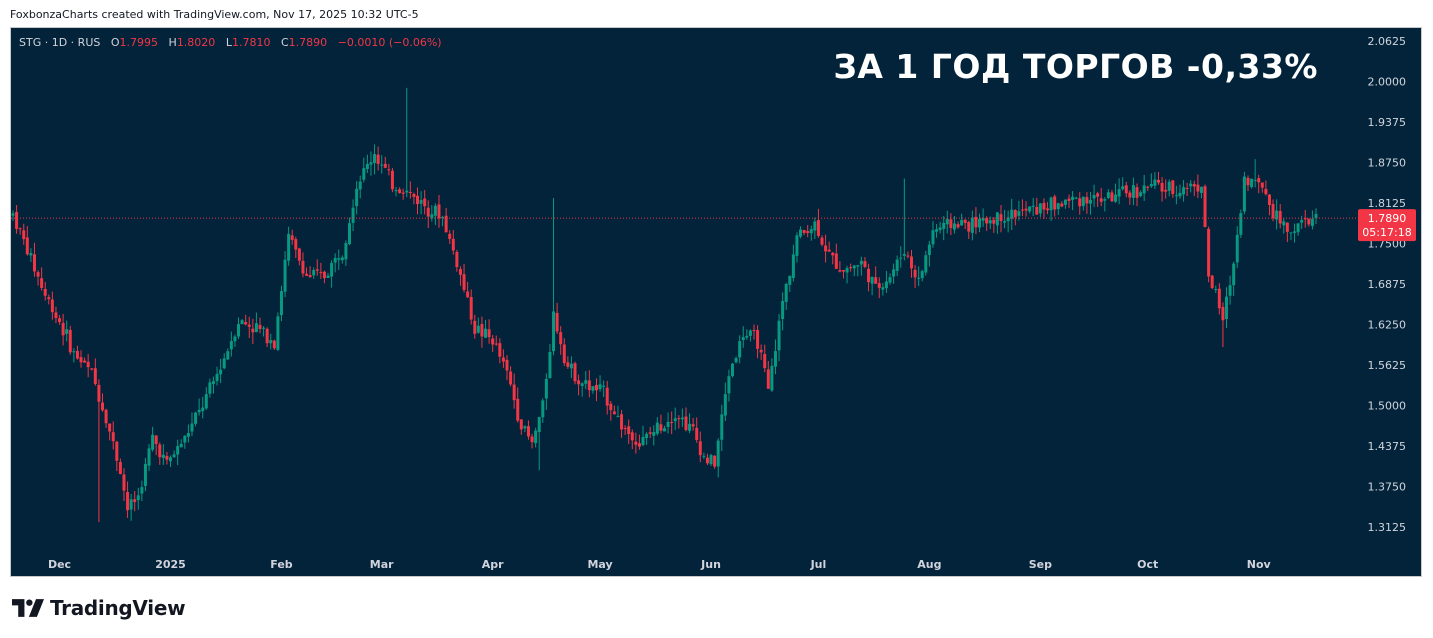 This screenshot has width=1433, height=638. I want to click on x-tick-label: Jun, so click(710, 564).